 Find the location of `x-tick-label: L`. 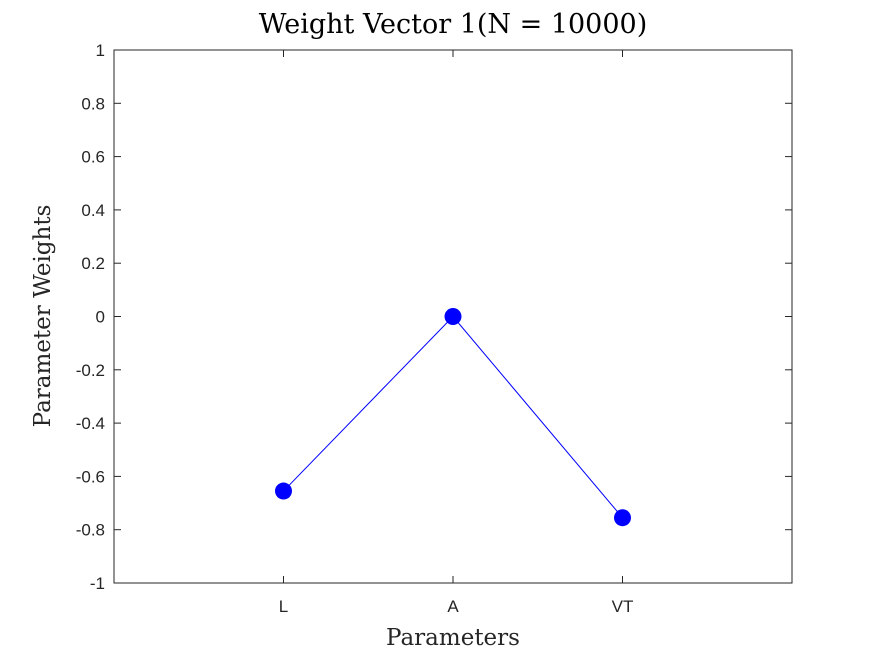

x-tick-label: L is located at coordinates (283, 606).